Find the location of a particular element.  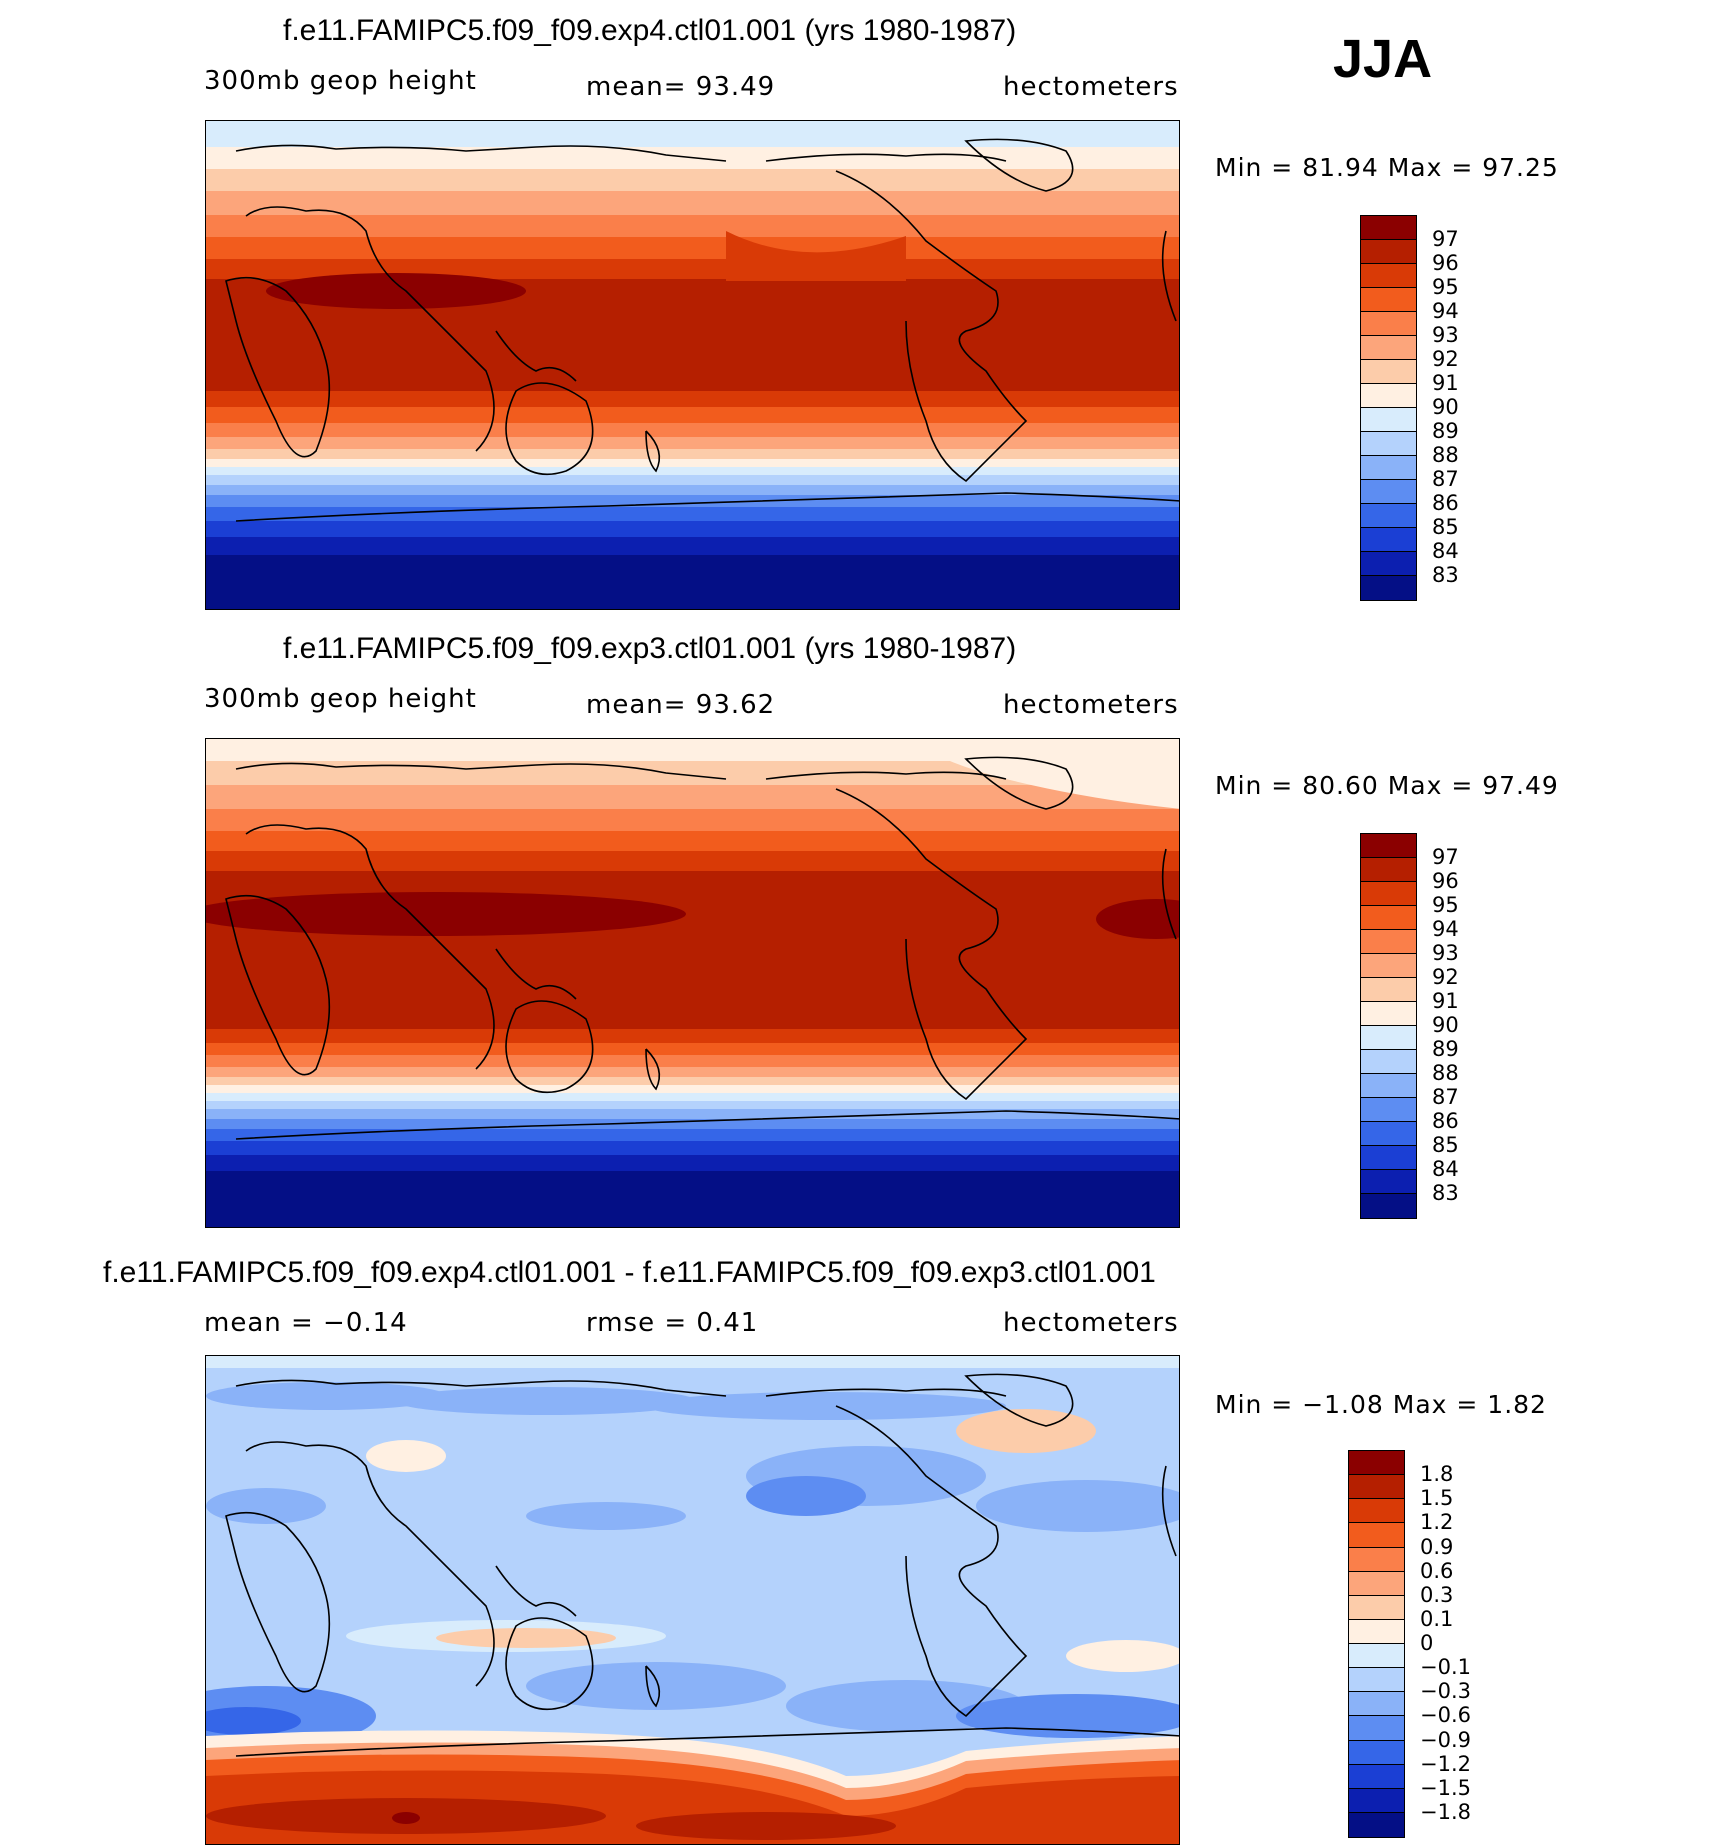

panel2-colorbar-label-13: 84 is located at coordinates (1445, 1169).